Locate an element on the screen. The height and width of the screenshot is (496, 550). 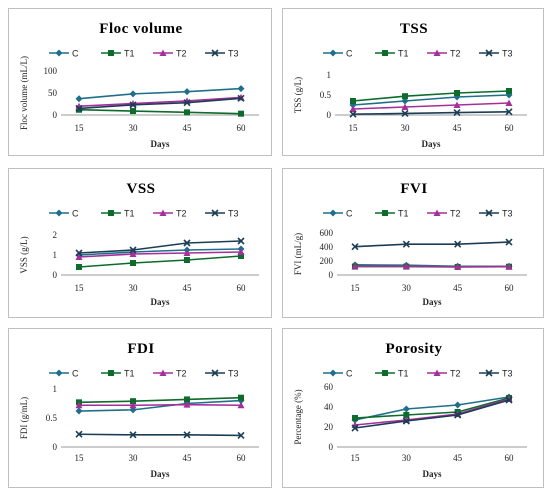
y-axis-label: TSS (g/L) is located at coordinates (298, 95).